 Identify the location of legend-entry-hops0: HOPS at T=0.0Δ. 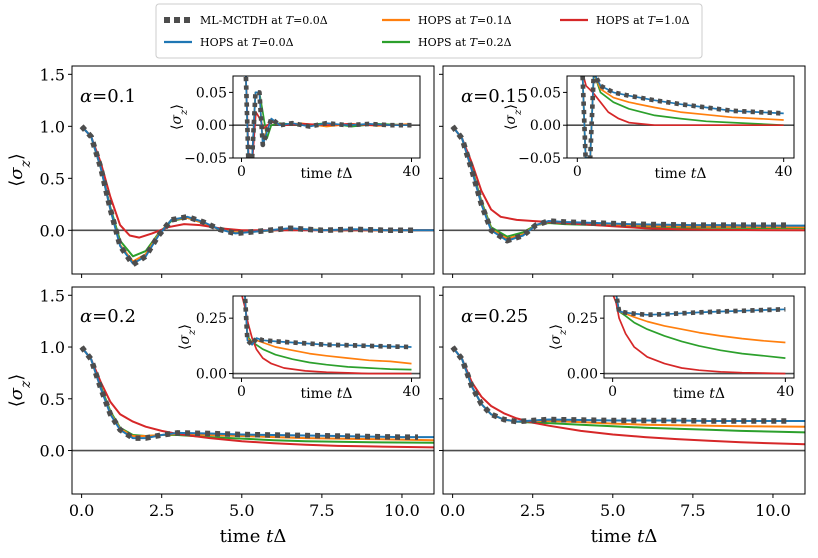
(229, 42).